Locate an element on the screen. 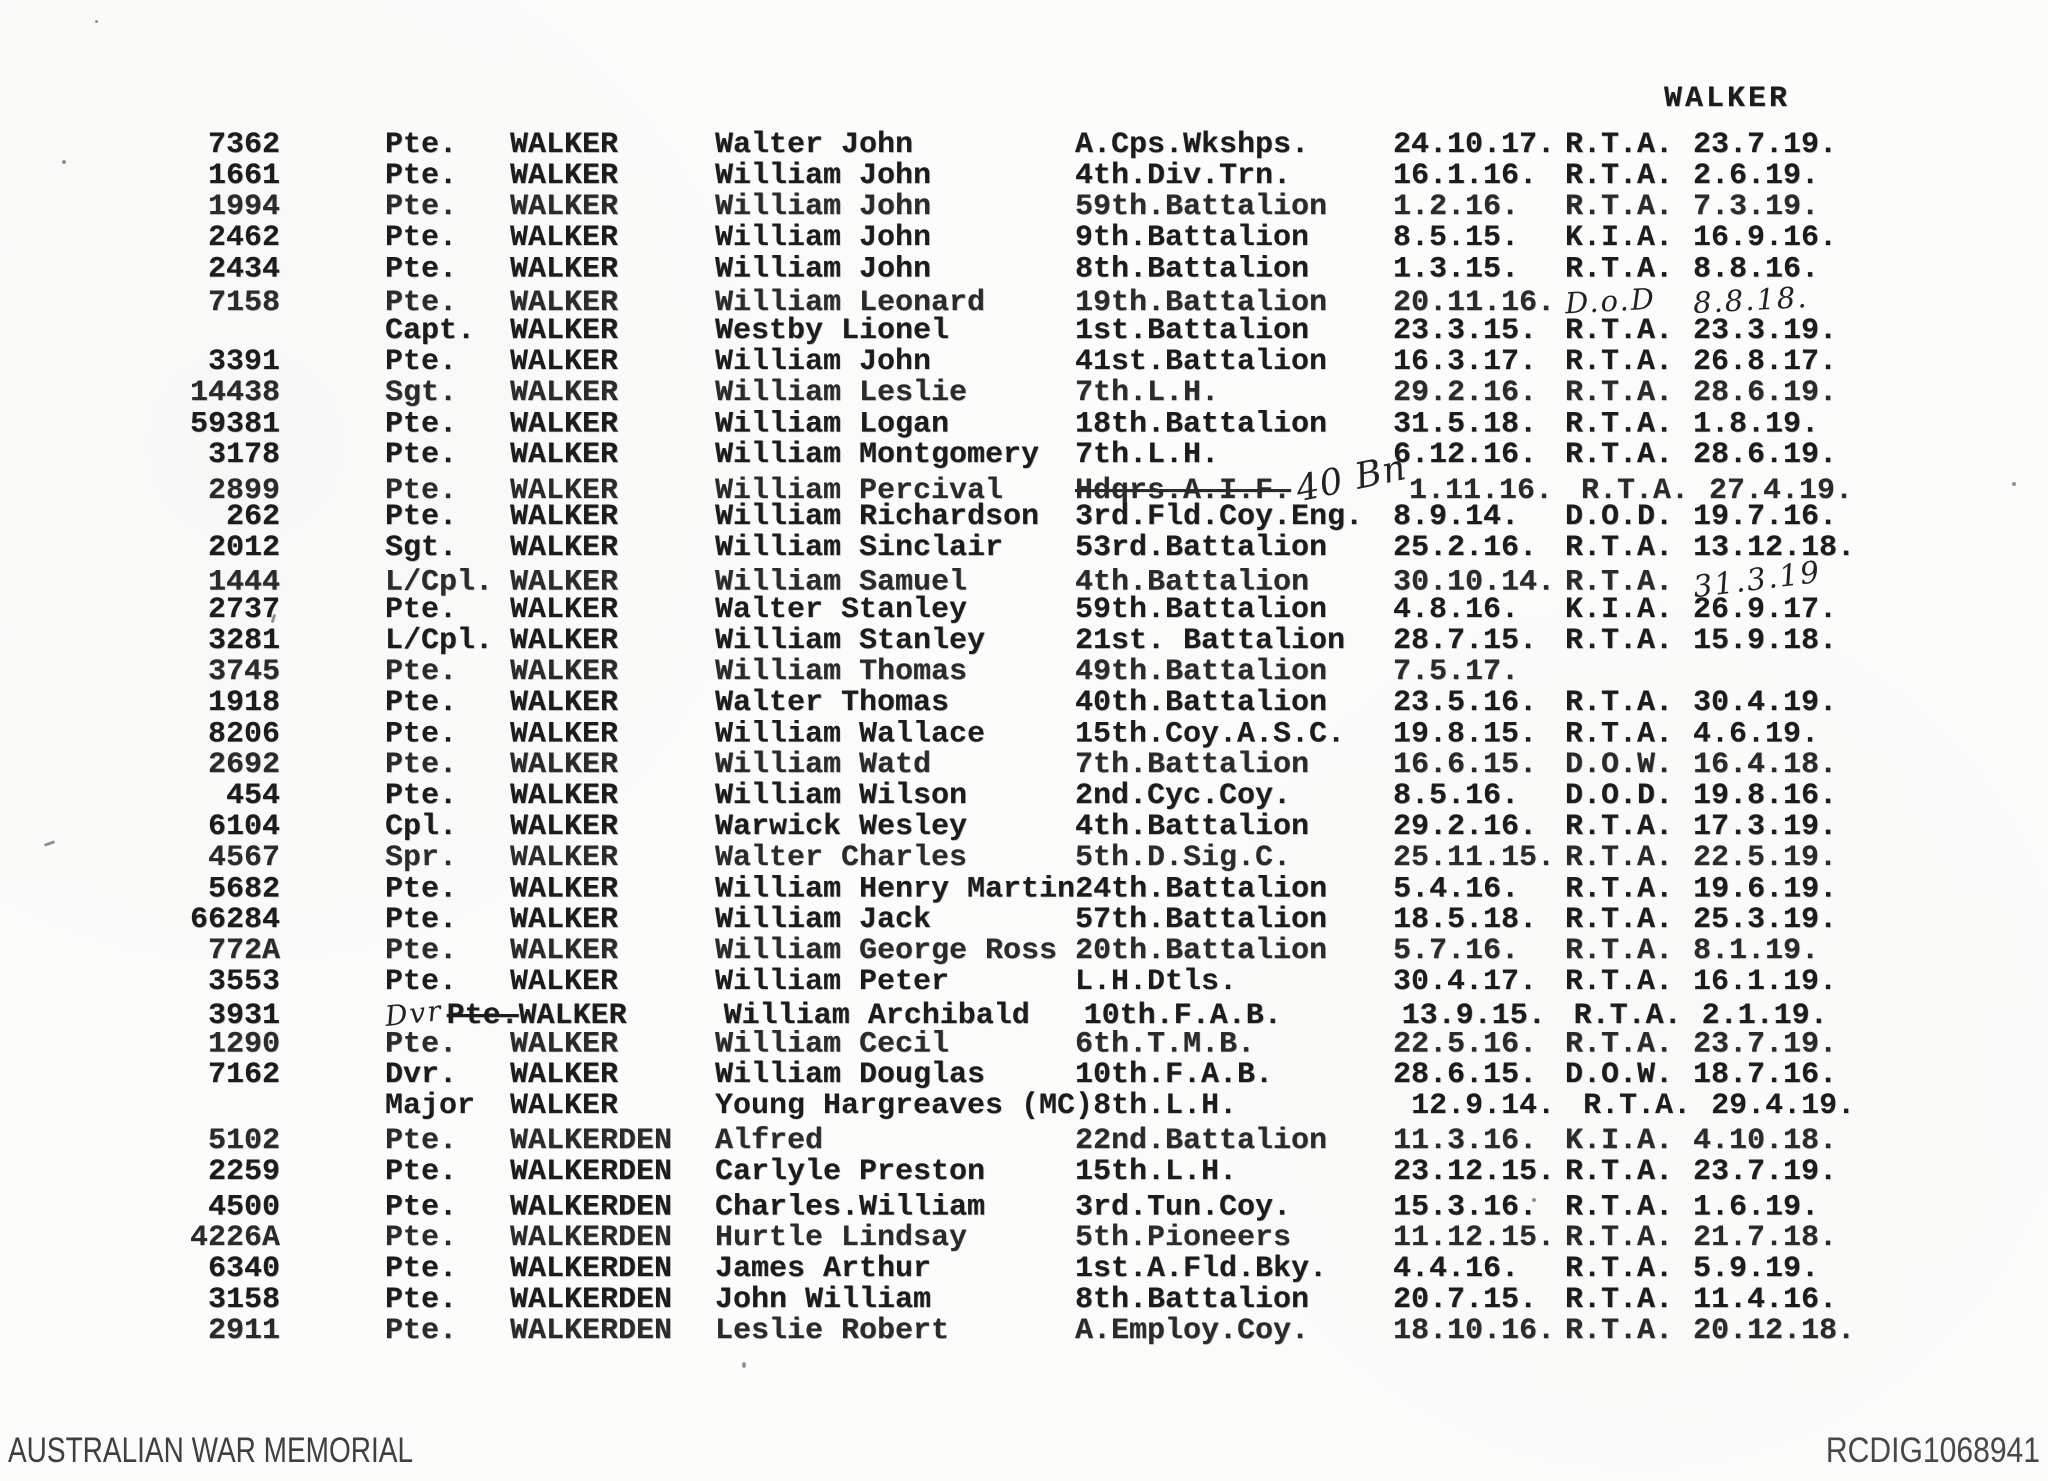  rank: Cpl. is located at coordinates (421, 827).